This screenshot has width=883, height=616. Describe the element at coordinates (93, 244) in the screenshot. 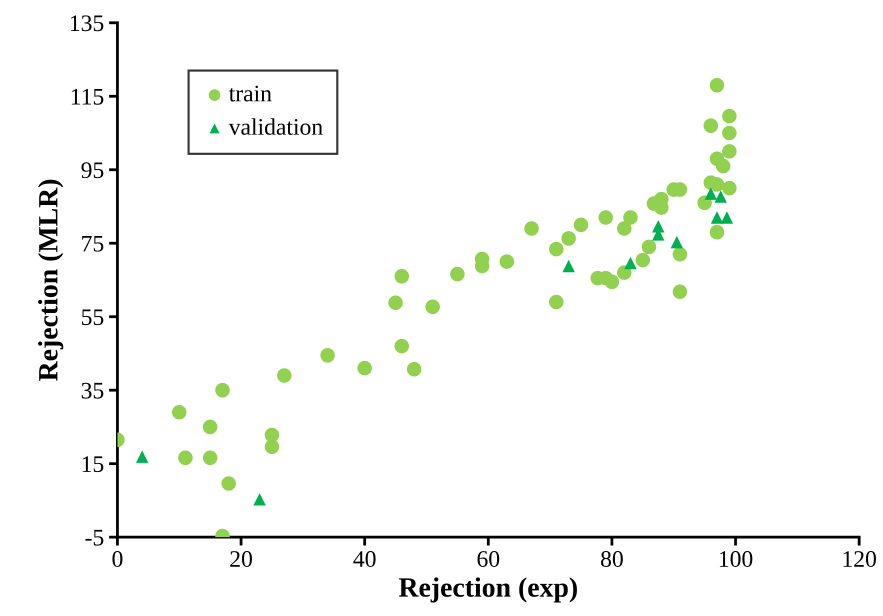

I see `y-tick-label: 75` at that location.